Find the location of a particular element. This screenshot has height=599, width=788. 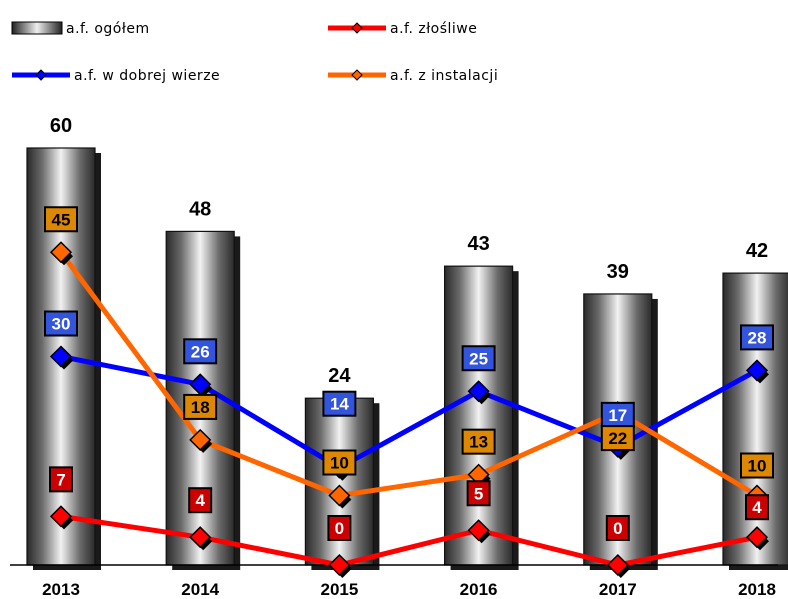

data-label-instalacji: 18 is located at coordinates (200, 406).